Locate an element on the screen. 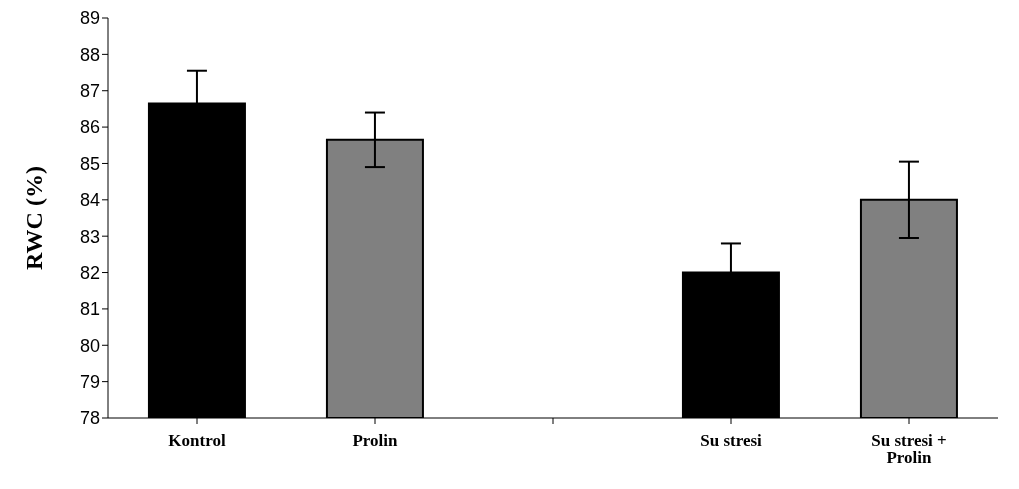 The width and height of the screenshot is (1019, 489). y-tick-label: 87 is located at coordinates (89, 91).